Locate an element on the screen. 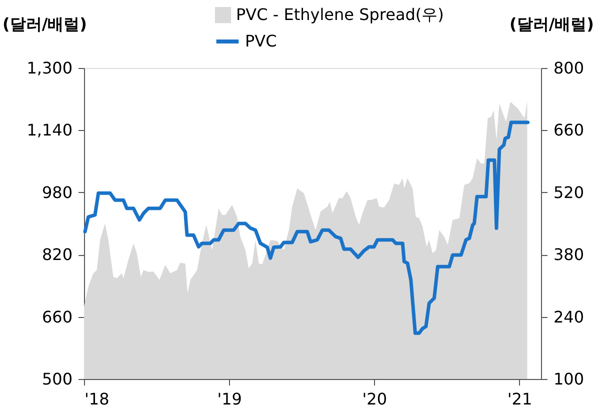 This screenshot has height=410, width=603. legend-label: PVC - Ethylene Spread(우) is located at coordinates (340, 14).